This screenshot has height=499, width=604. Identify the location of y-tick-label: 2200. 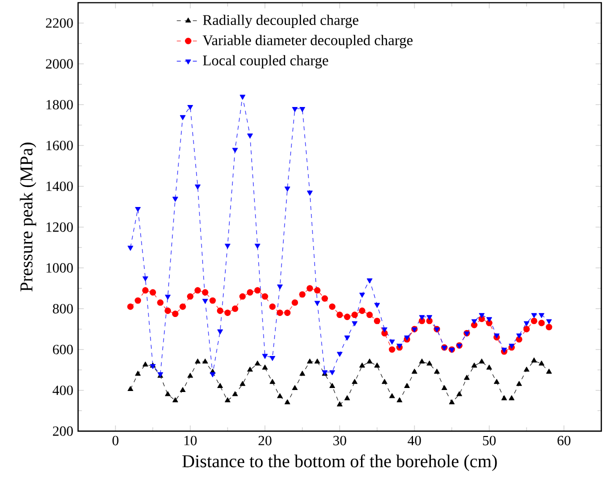
(59, 23).